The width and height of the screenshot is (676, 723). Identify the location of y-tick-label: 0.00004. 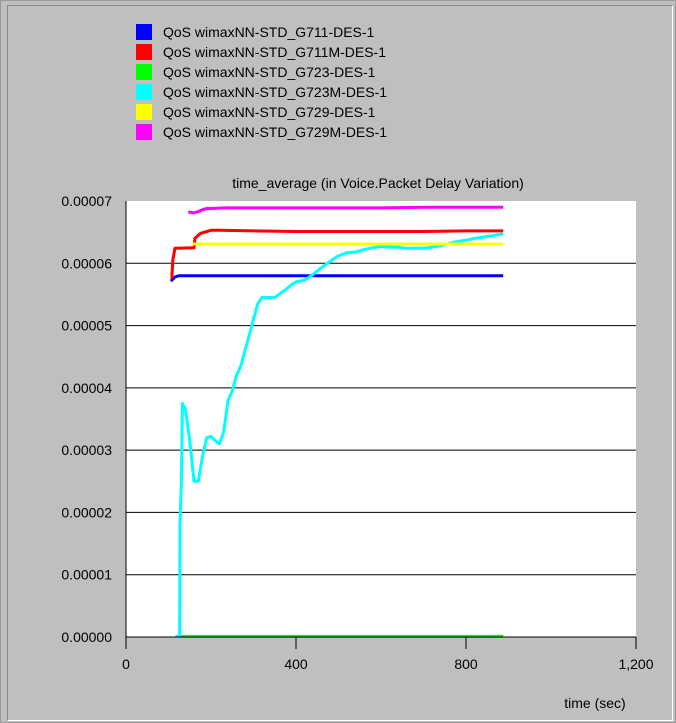
(86, 388).